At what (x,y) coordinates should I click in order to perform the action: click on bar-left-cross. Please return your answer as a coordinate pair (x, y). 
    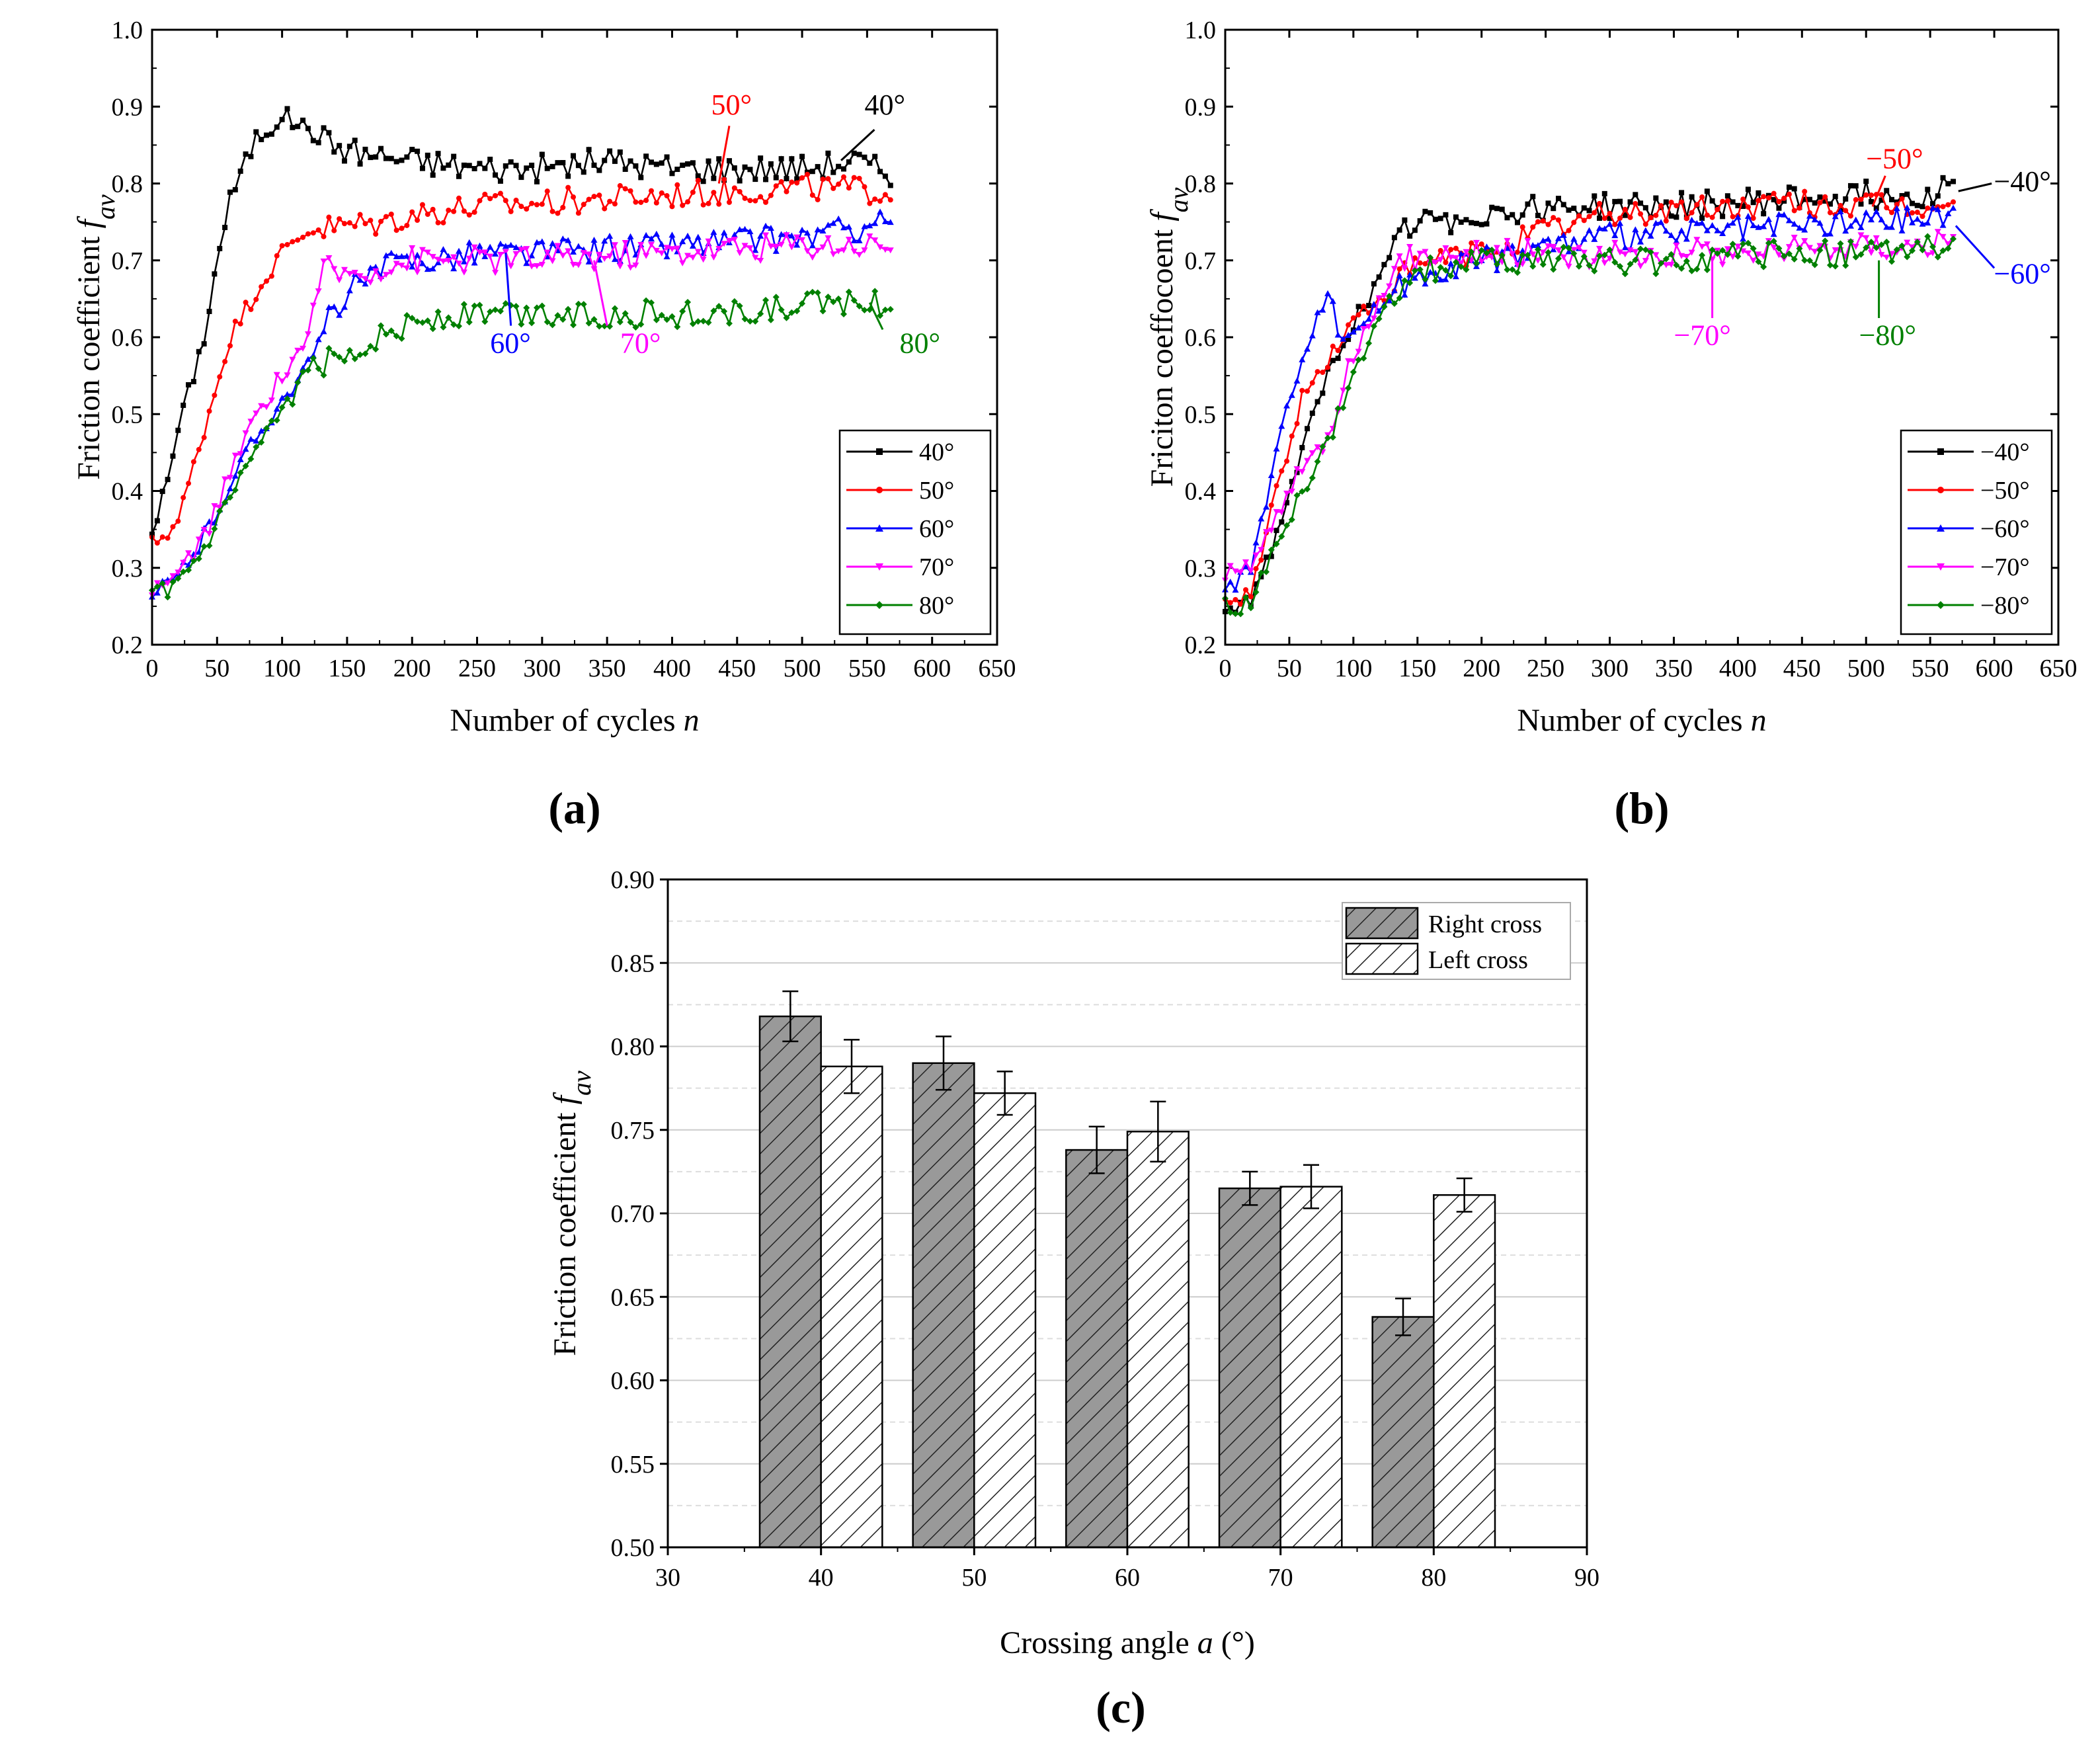
    Looking at the image, I should click on (1465, 1371).